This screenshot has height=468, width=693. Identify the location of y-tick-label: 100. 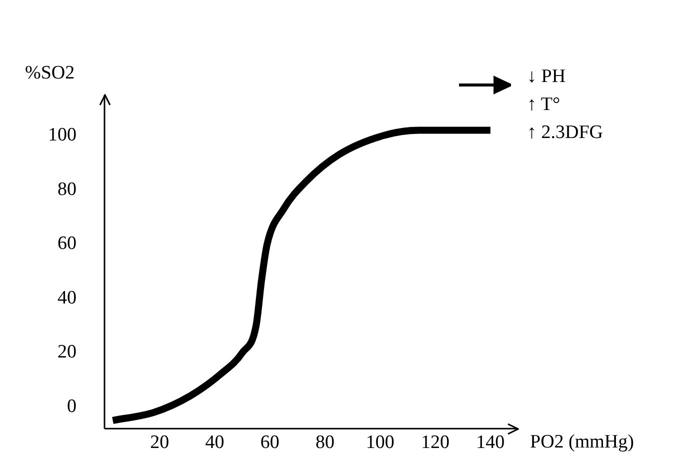
(62, 135).